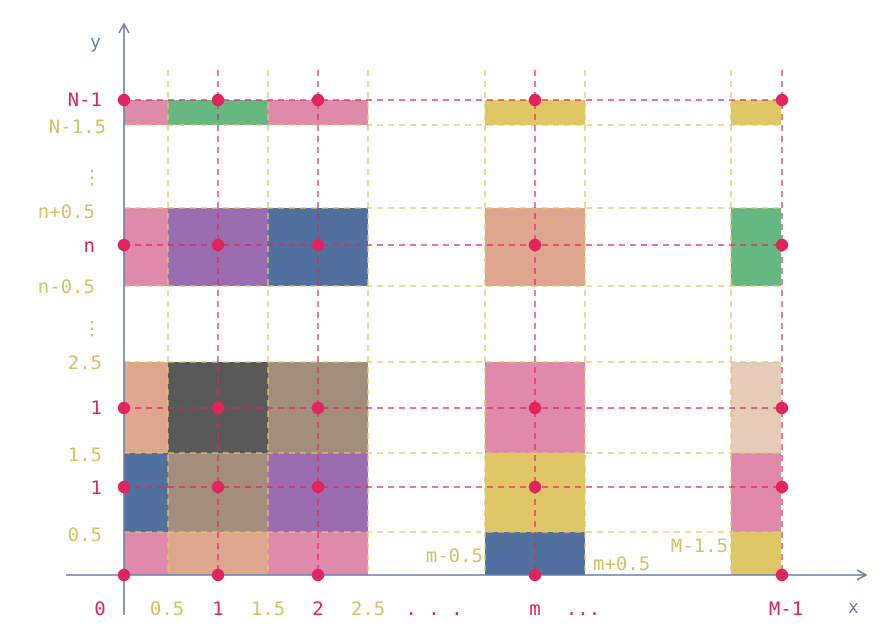 The image size is (892, 641). Describe the element at coordinates (786, 609) in the screenshot. I see `x-label-M-1: M-1` at that location.